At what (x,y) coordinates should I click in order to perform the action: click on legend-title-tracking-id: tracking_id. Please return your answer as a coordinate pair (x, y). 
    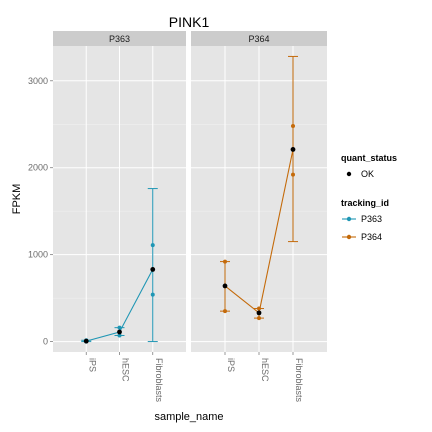
    Looking at the image, I should click on (365, 203).